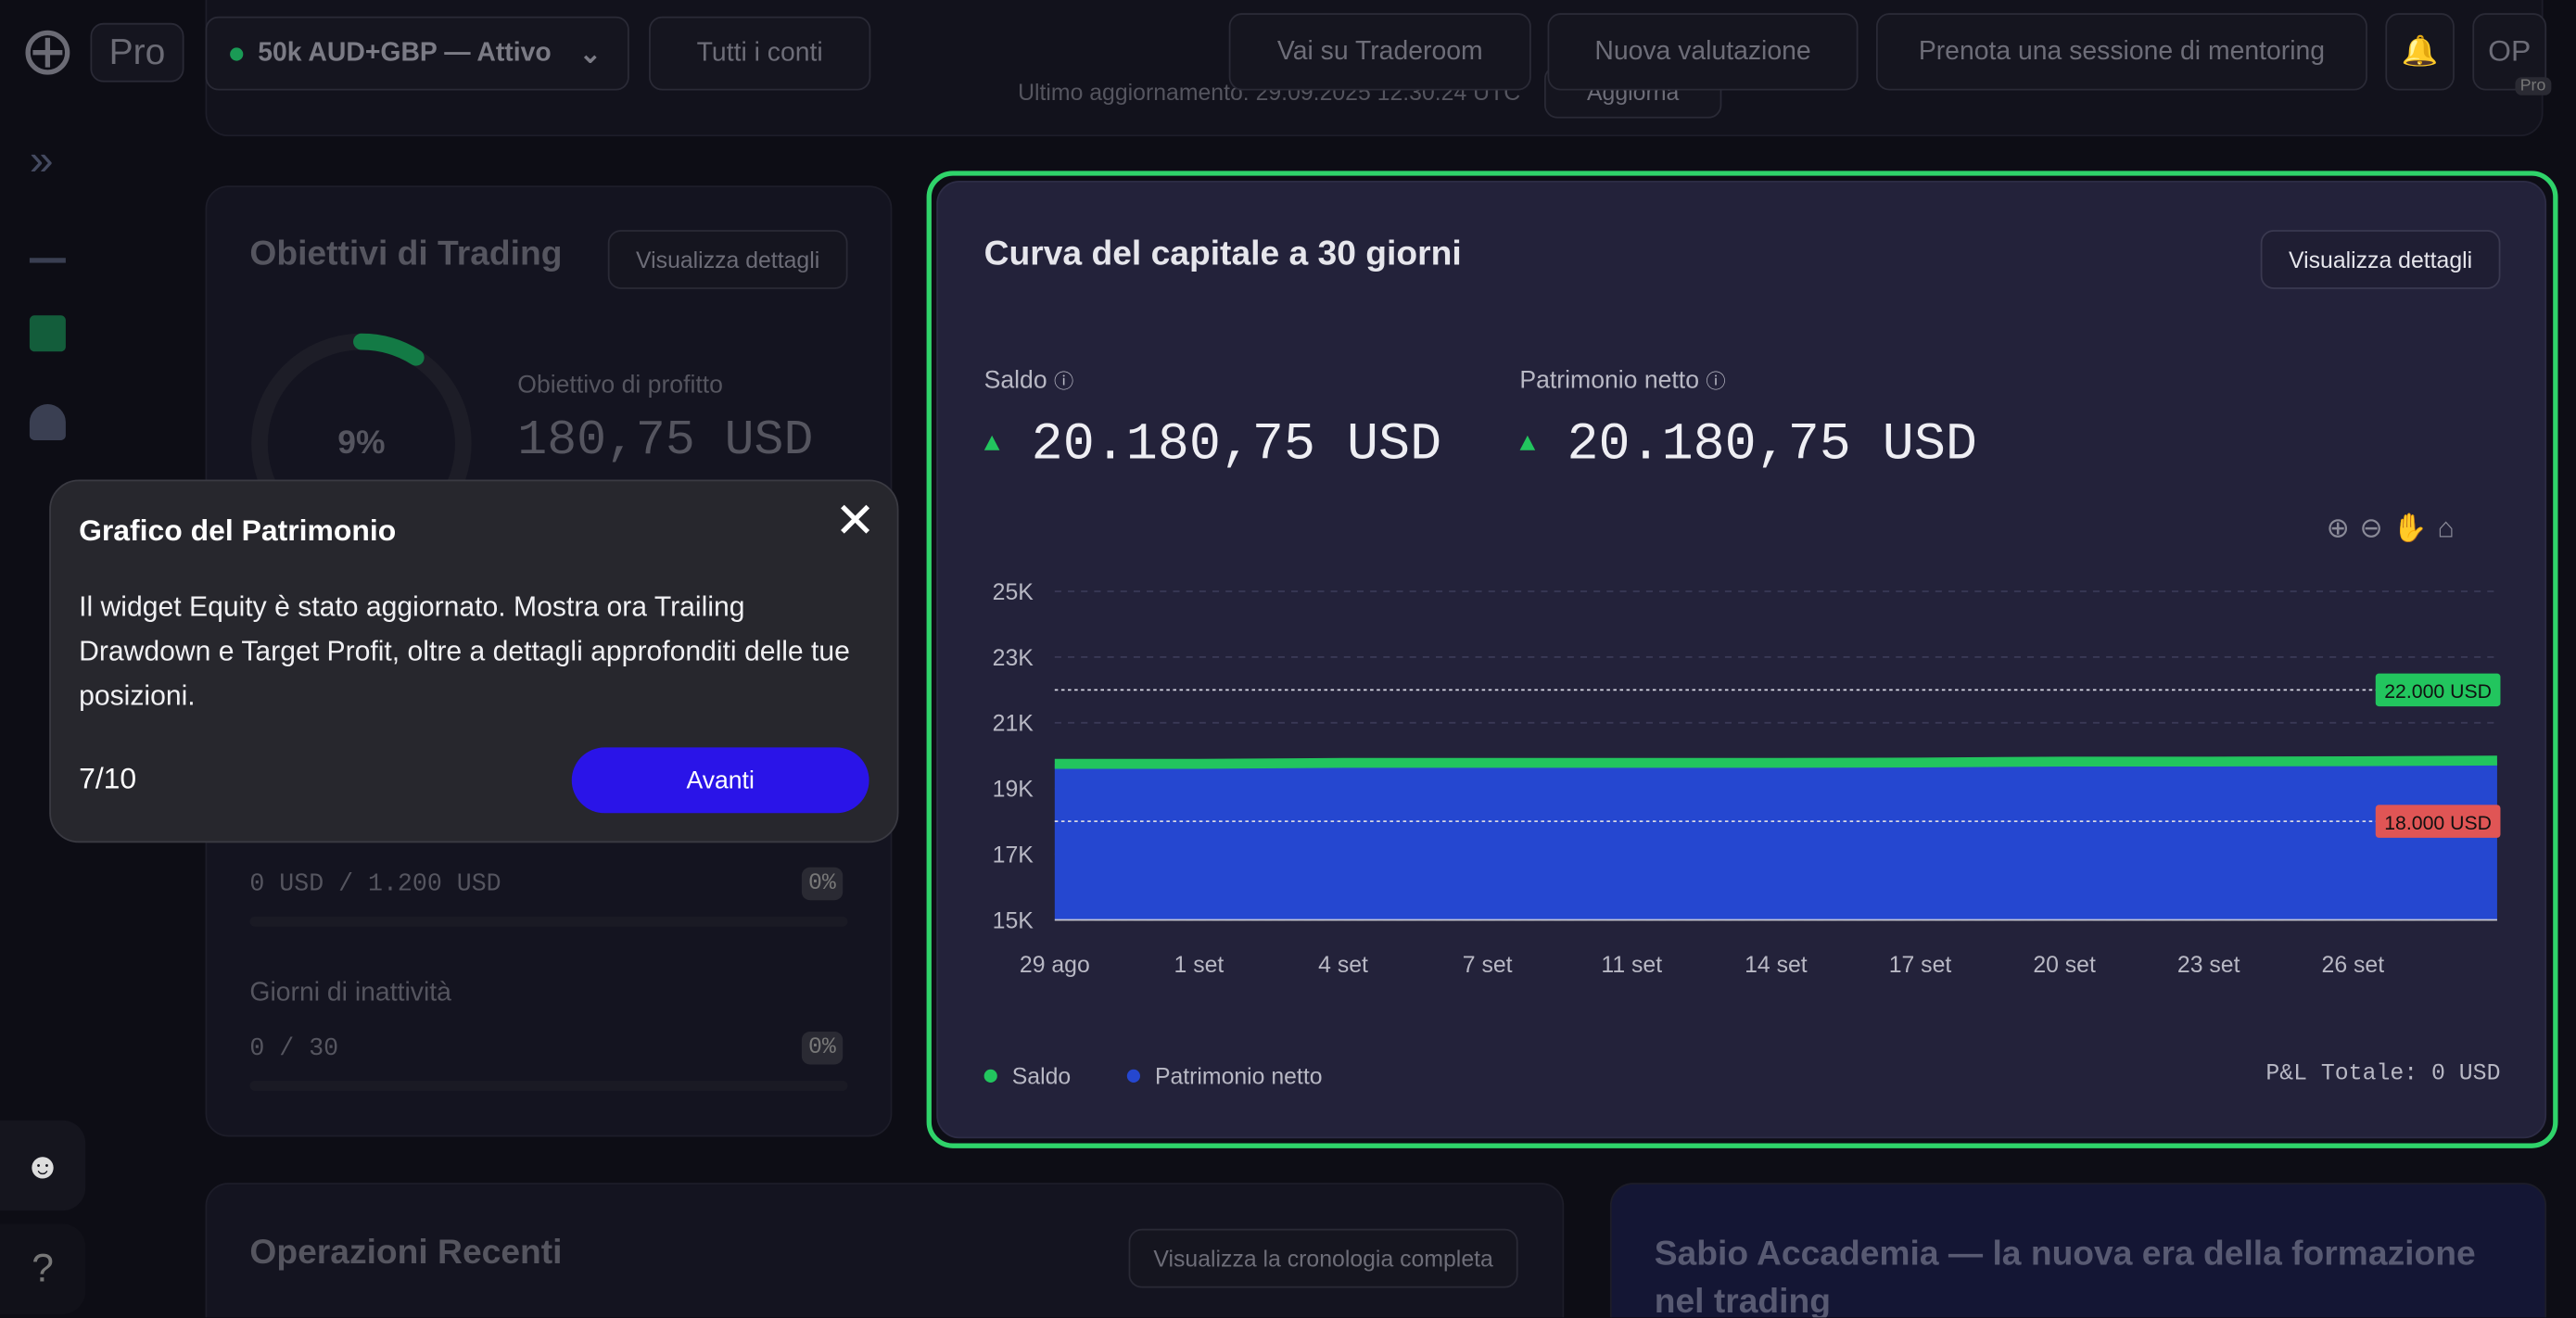  I want to click on chat-button: ☻, so click(43, 1165).